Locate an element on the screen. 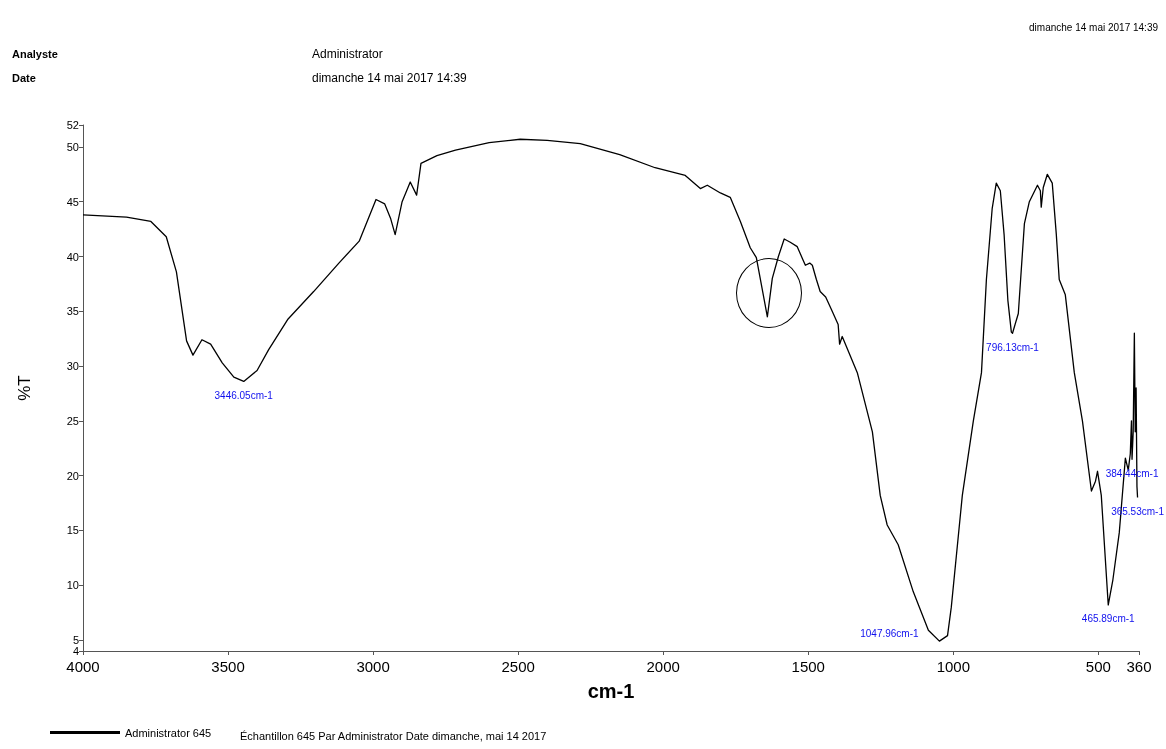 The height and width of the screenshot is (749, 1166). y-tick-label: 50 is located at coordinates (72, 146).